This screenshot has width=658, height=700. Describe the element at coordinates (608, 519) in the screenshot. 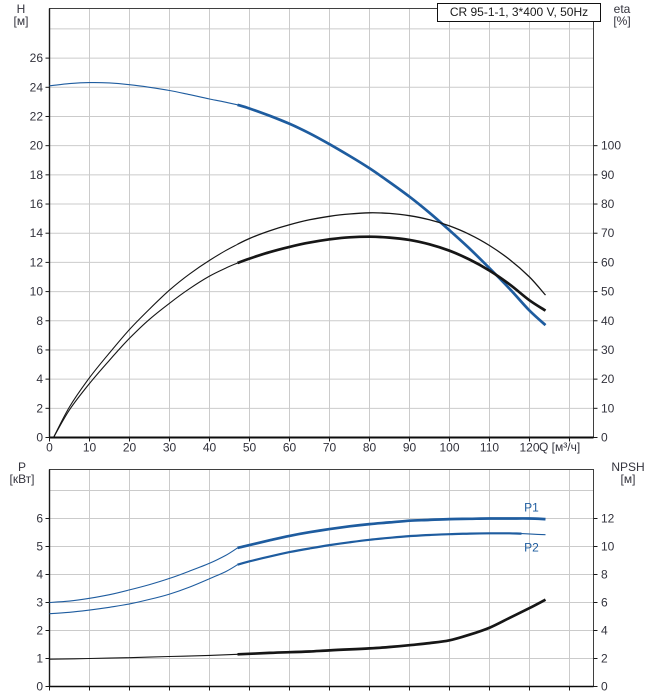

I see `y-tick-label-right: 12` at that location.